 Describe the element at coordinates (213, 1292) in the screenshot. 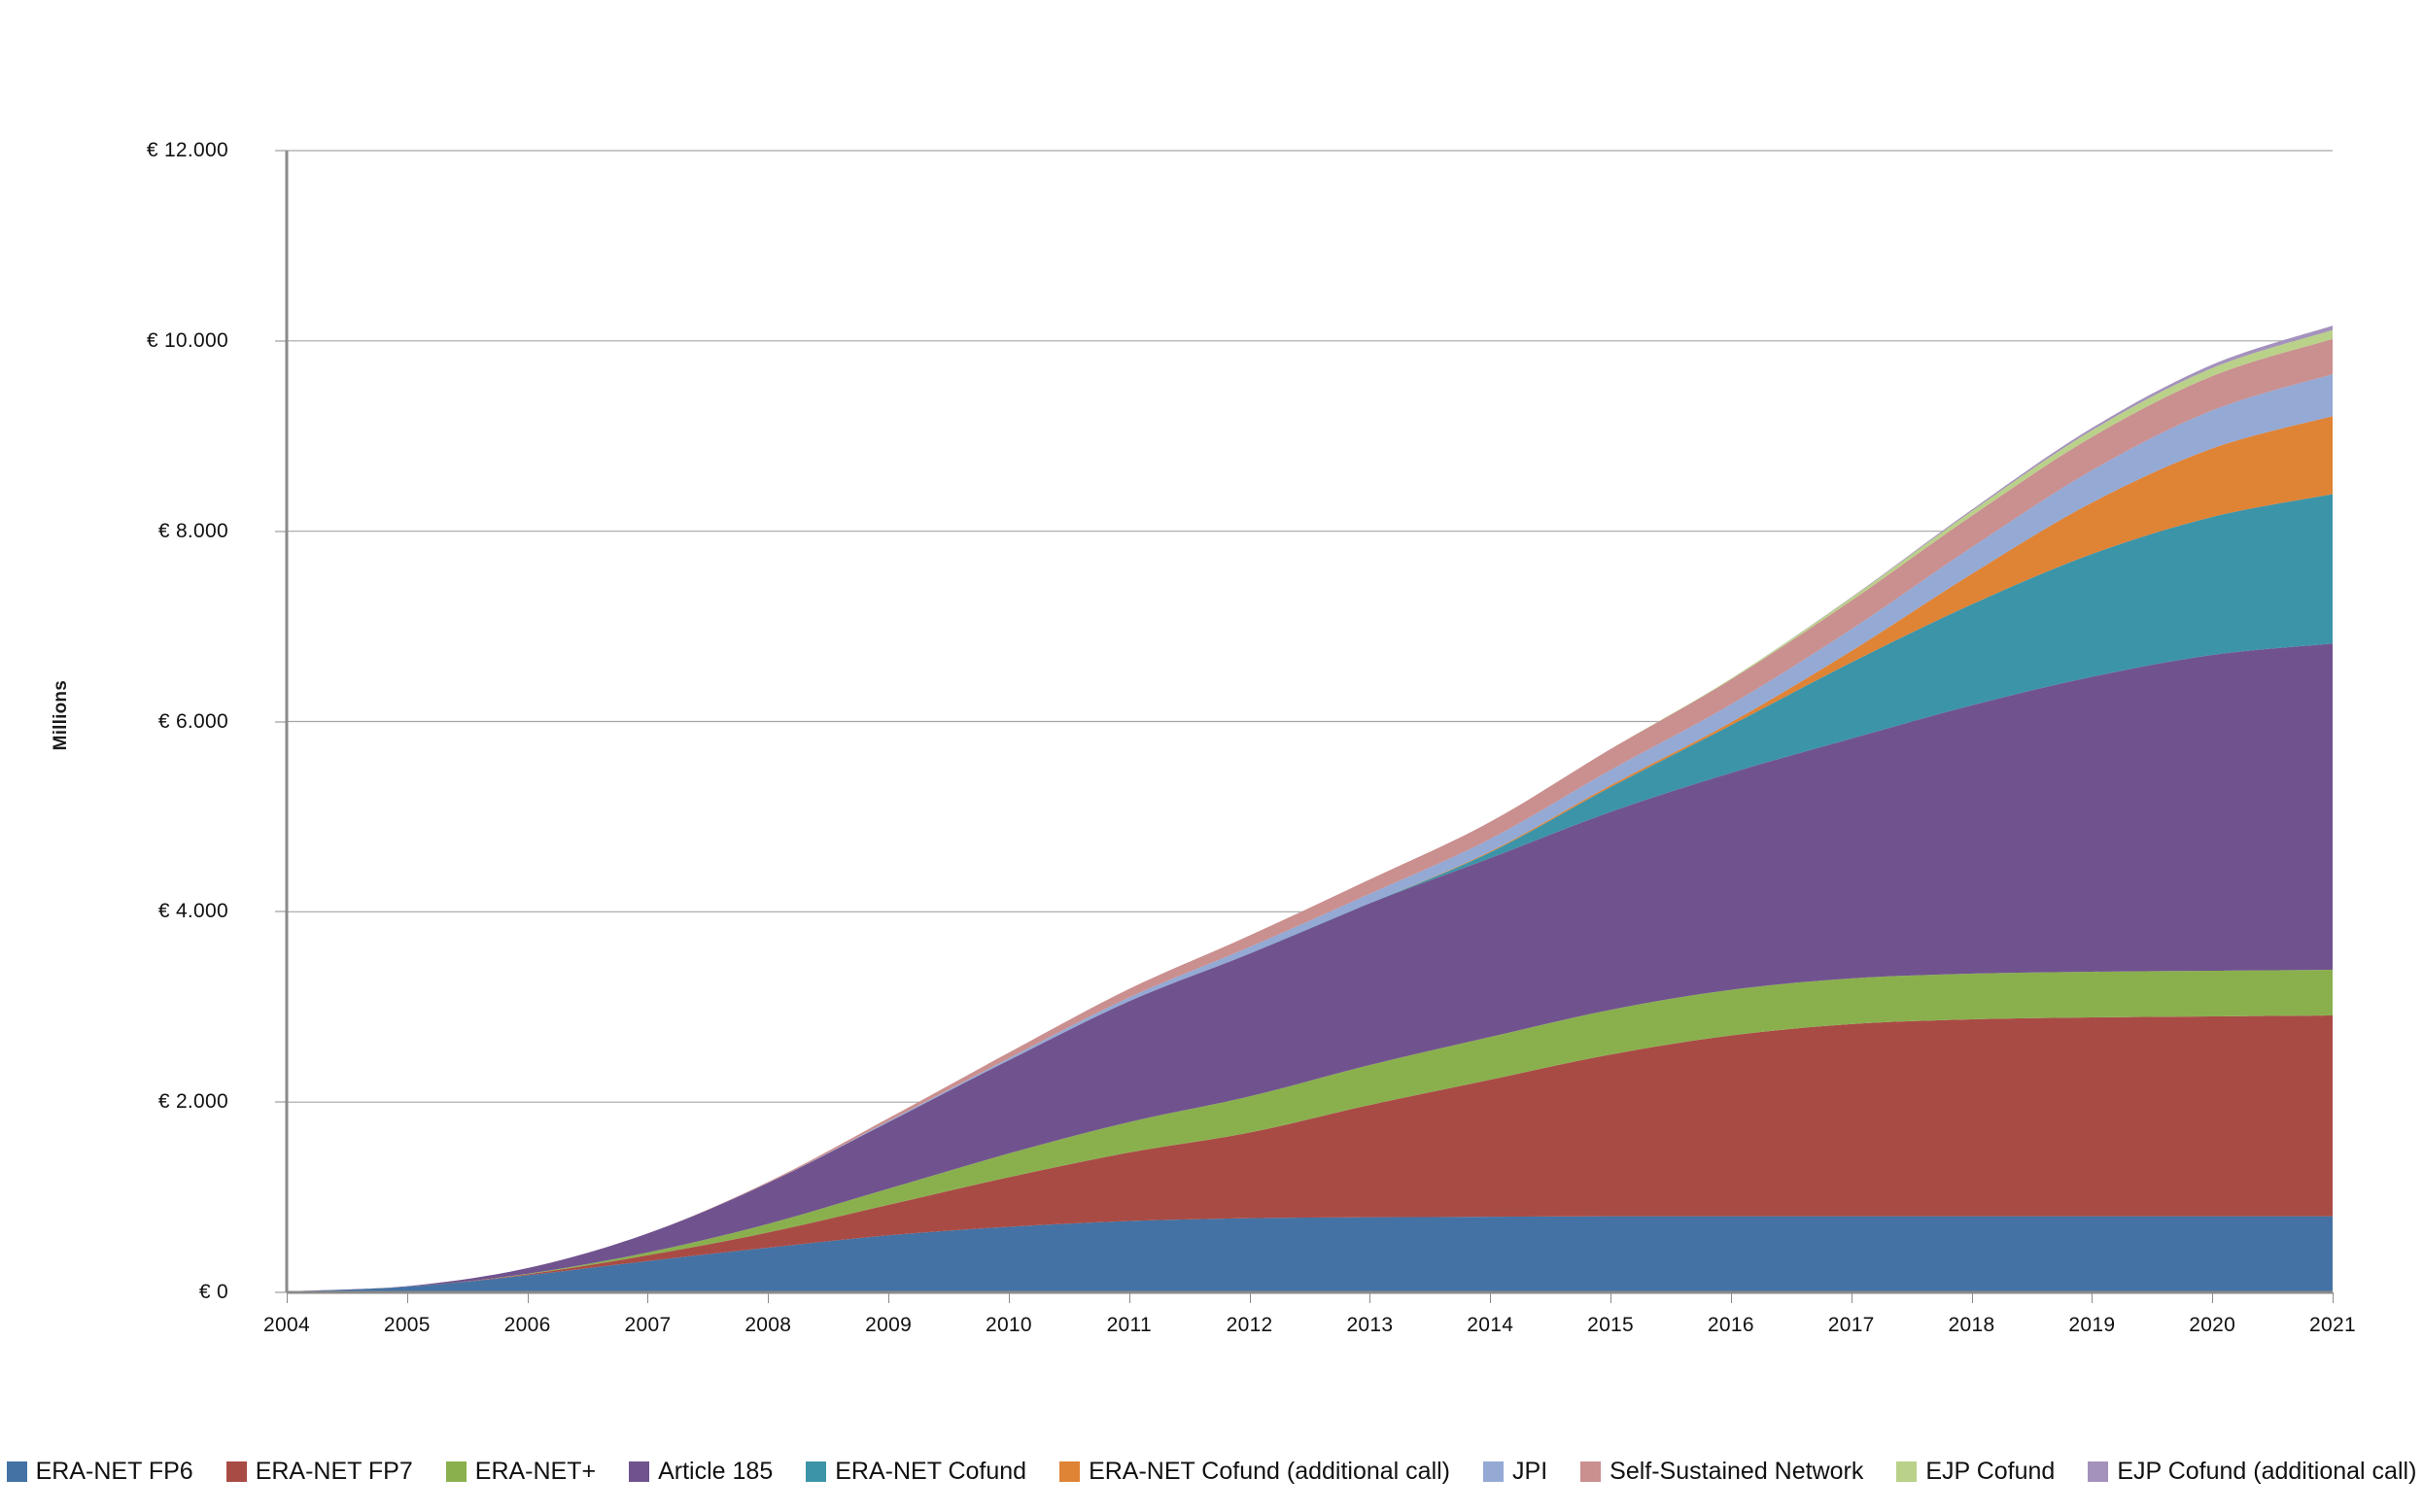

I see `y-axis-tick-label: € 0` at that location.